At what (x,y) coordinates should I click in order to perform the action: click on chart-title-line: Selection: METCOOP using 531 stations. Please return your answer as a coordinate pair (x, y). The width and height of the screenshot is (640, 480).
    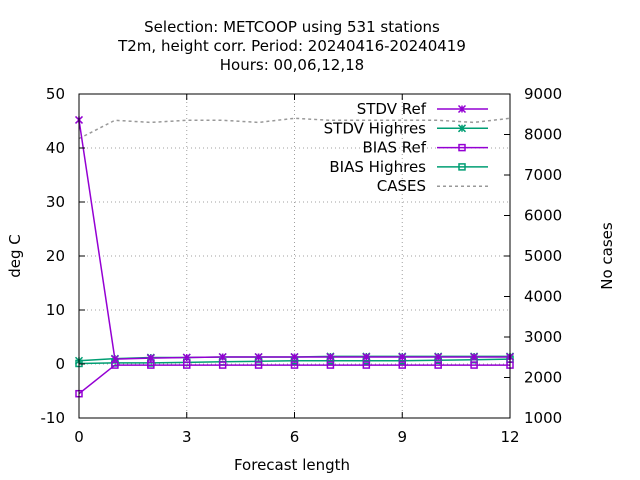
    Looking at the image, I should click on (292, 27).